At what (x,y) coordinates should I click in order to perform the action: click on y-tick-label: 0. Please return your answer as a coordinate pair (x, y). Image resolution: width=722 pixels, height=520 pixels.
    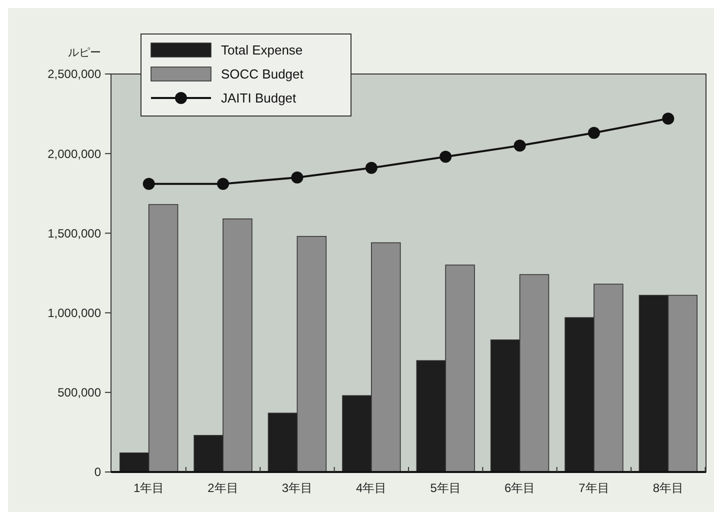
    Looking at the image, I should click on (98, 472).